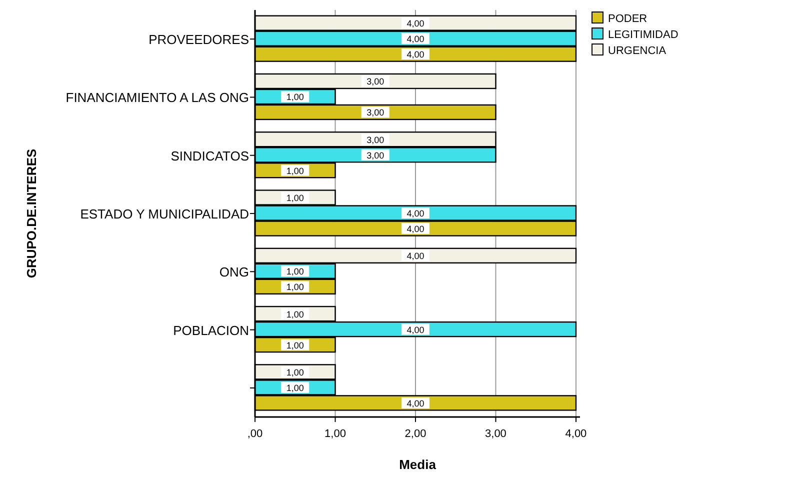  What do you see at coordinates (199, 40) in the screenshot?
I see `y-tick-label: PROVEEDORES` at bounding box center [199, 40].